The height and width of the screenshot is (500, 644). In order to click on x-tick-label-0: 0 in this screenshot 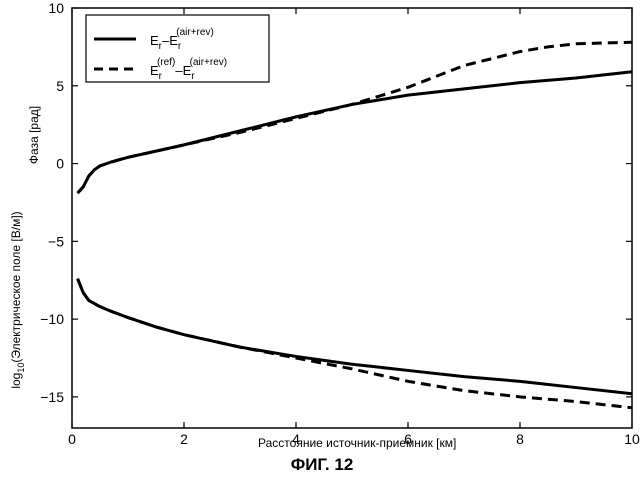, I will do `click(72, 439)`.